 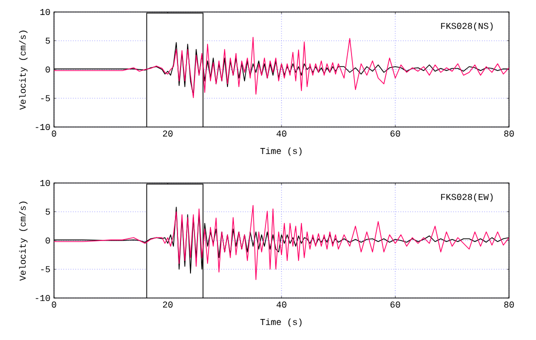 What do you see at coordinates (467, 197) in the screenshot?
I see `annotation: FKS028(EW)` at bounding box center [467, 197].